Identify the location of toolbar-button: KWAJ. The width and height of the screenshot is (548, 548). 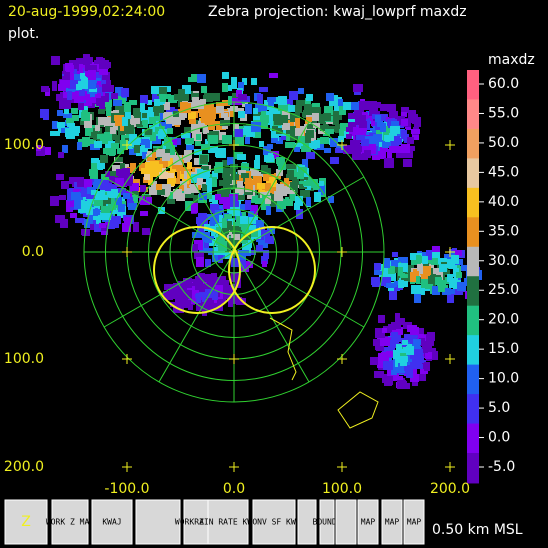
(112, 522).